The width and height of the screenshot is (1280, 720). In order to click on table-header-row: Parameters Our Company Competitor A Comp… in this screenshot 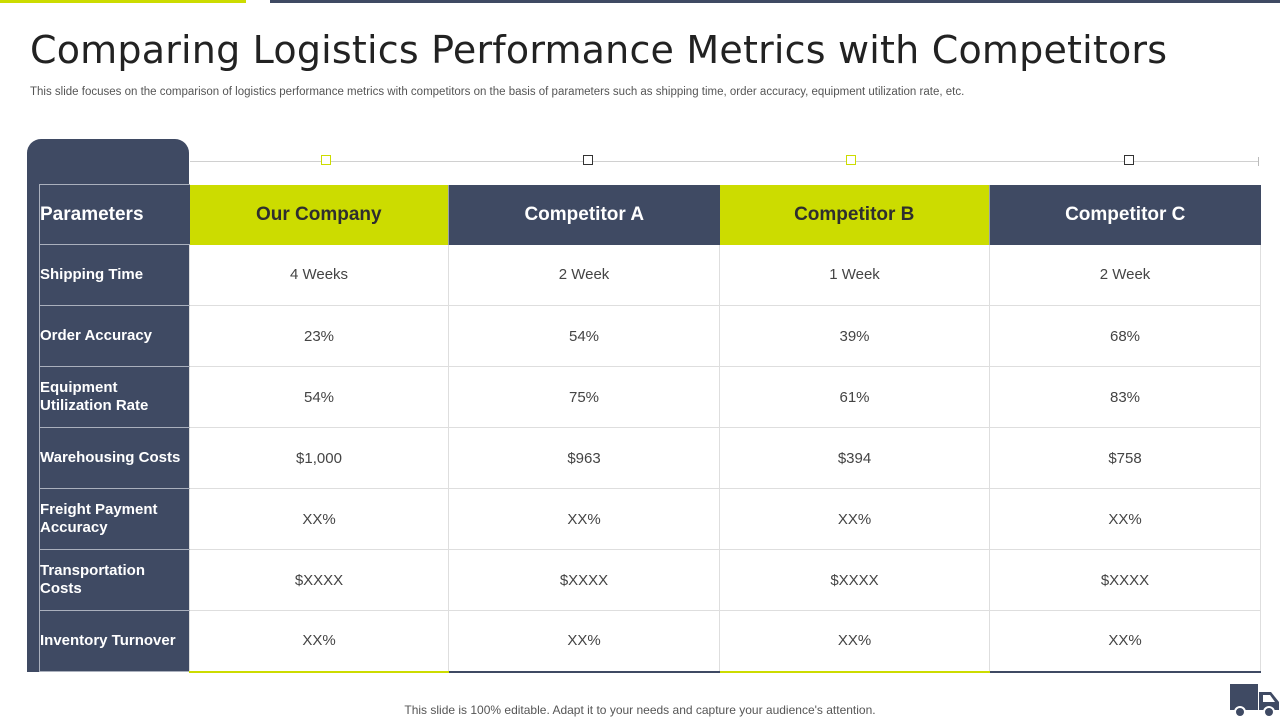, I will do `click(650, 214)`.